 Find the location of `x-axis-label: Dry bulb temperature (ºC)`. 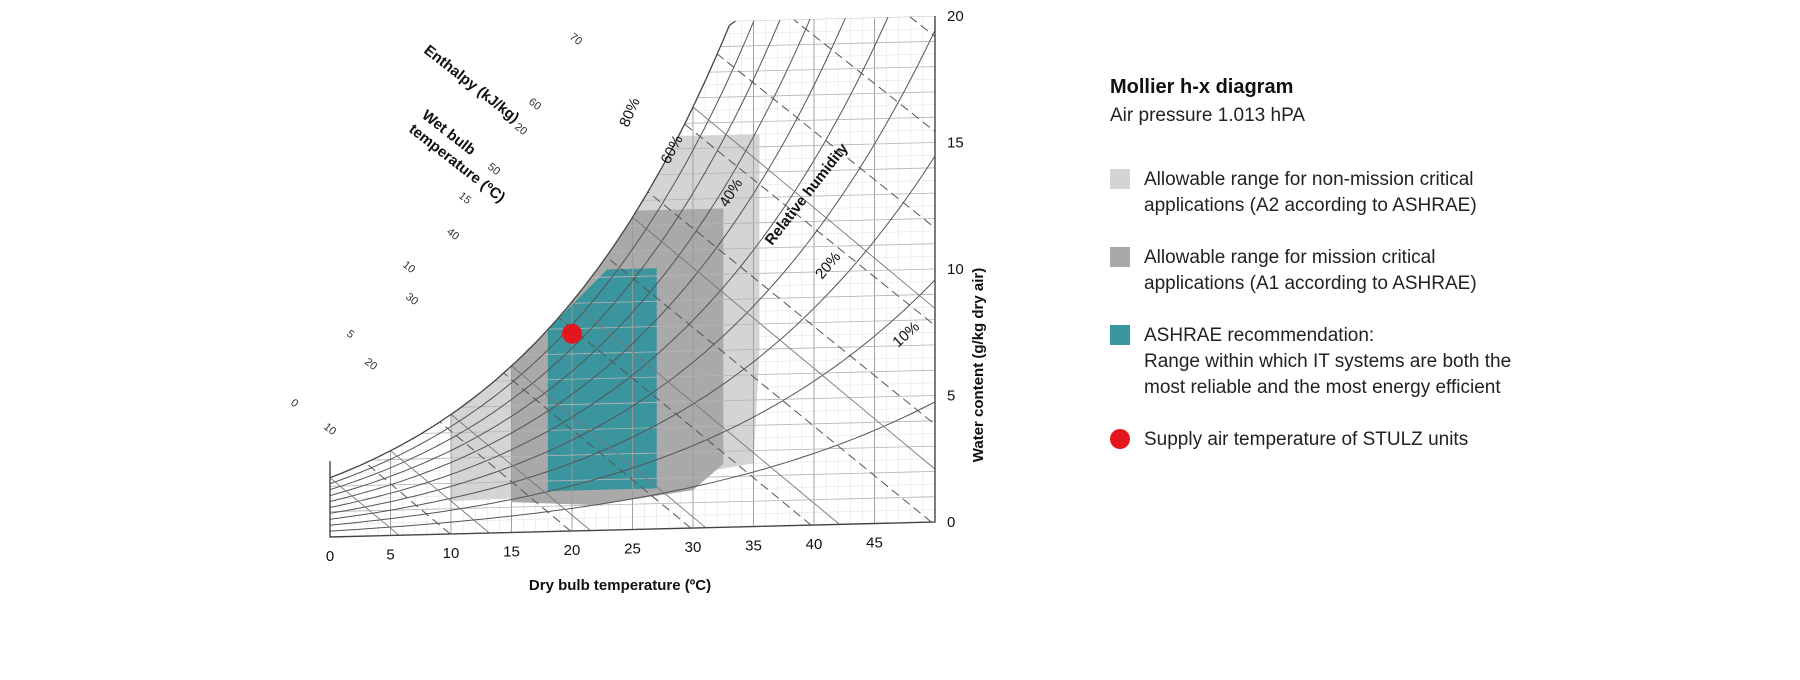

x-axis-label: Dry bulb temperature (ºC) is located at coordinates (620, 585).